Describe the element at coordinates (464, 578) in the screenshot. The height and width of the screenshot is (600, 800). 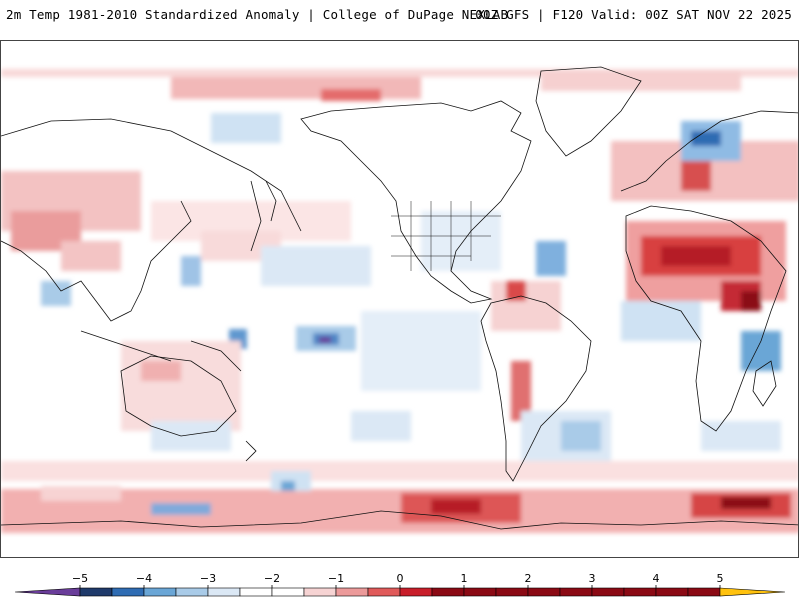
I see `legend-tick-label: 1` at that location.